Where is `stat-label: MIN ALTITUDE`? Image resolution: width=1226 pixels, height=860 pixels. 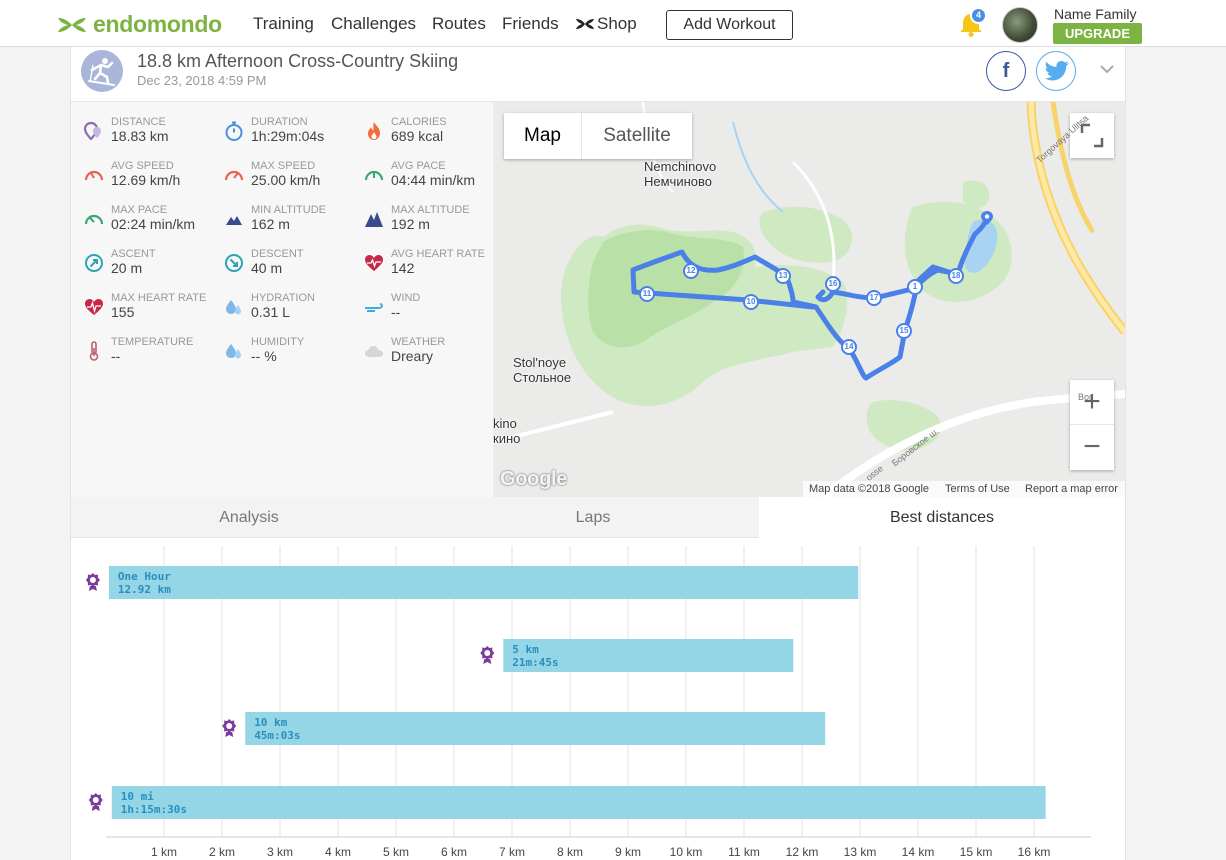
stat-label: MIN ALTITUDE is located at coordinates (288, 210).